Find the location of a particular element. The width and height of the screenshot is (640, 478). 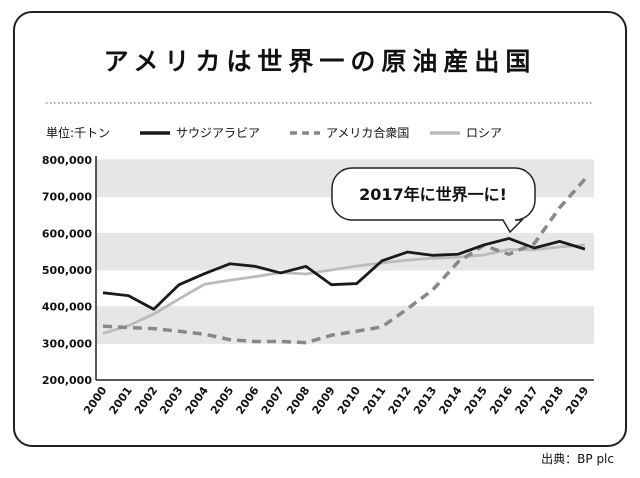

legend-label: ロシア is located at coordinates (484, 133).